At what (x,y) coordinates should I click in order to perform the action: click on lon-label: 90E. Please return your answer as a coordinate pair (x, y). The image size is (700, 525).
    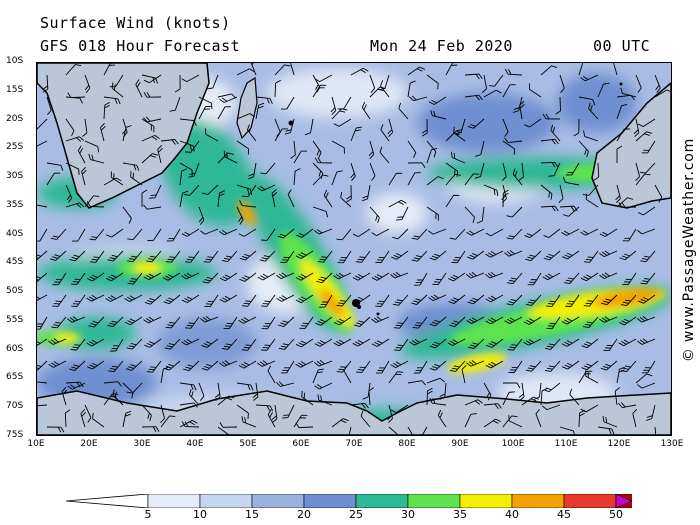
    Looking at the image, I should click on (460, 444).